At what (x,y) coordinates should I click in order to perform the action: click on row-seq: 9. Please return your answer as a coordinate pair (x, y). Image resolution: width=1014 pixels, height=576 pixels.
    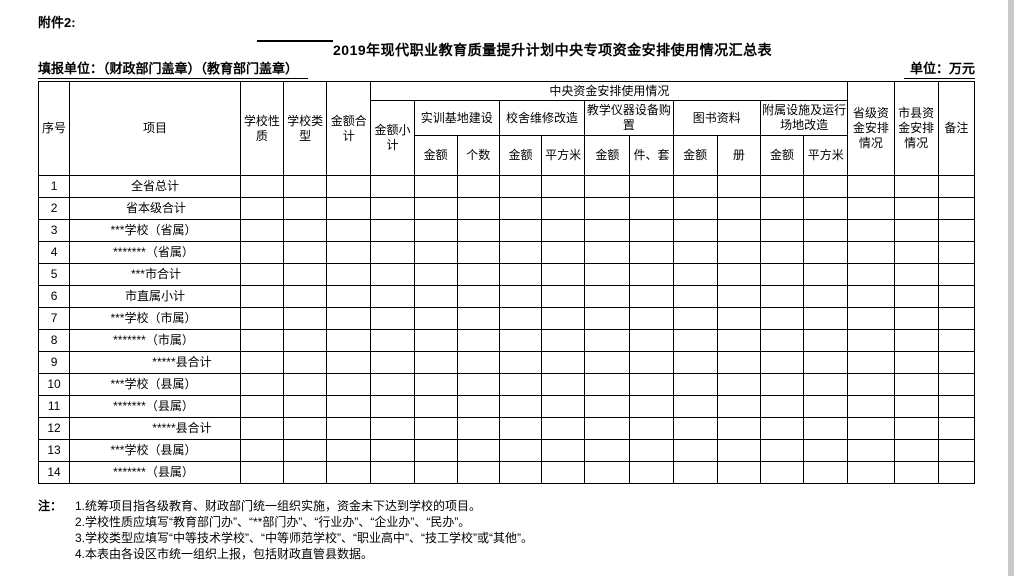
    Looking at the image, I should click on (54, 362).